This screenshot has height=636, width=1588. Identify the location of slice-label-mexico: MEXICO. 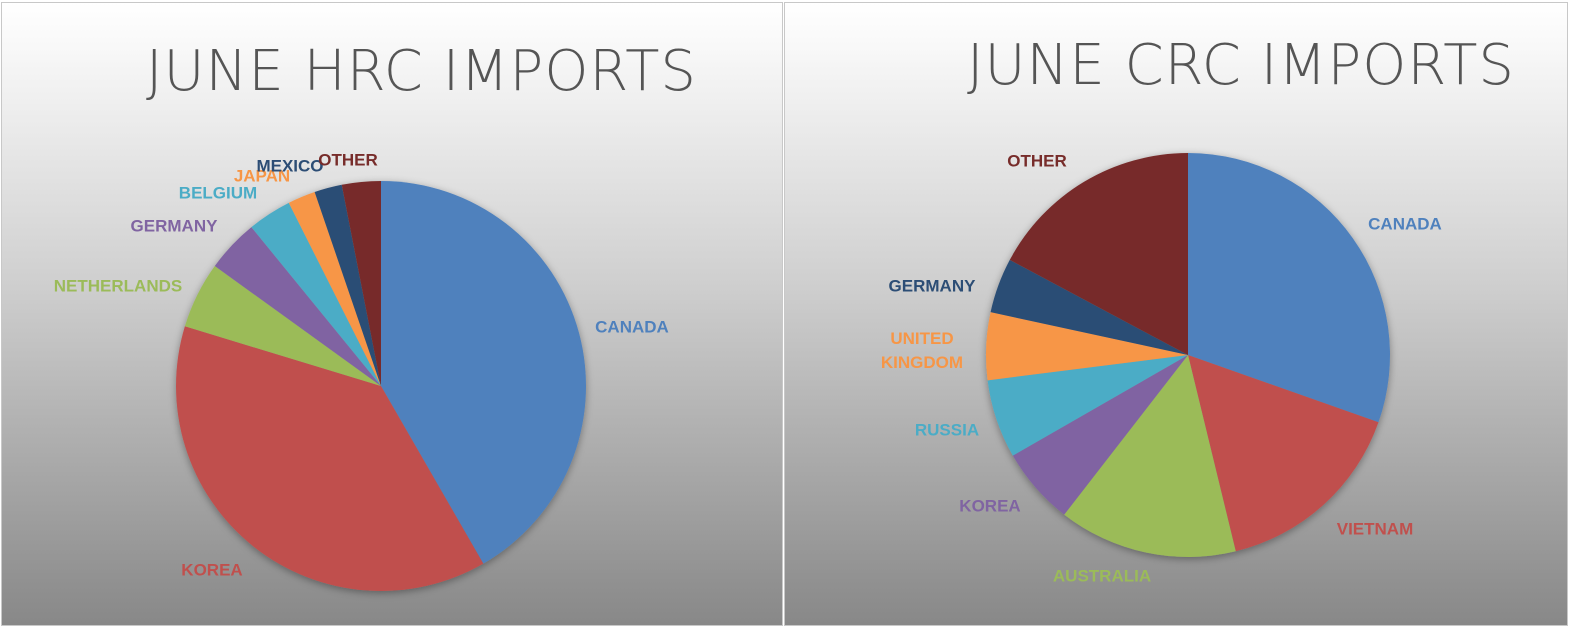
(289, 165).